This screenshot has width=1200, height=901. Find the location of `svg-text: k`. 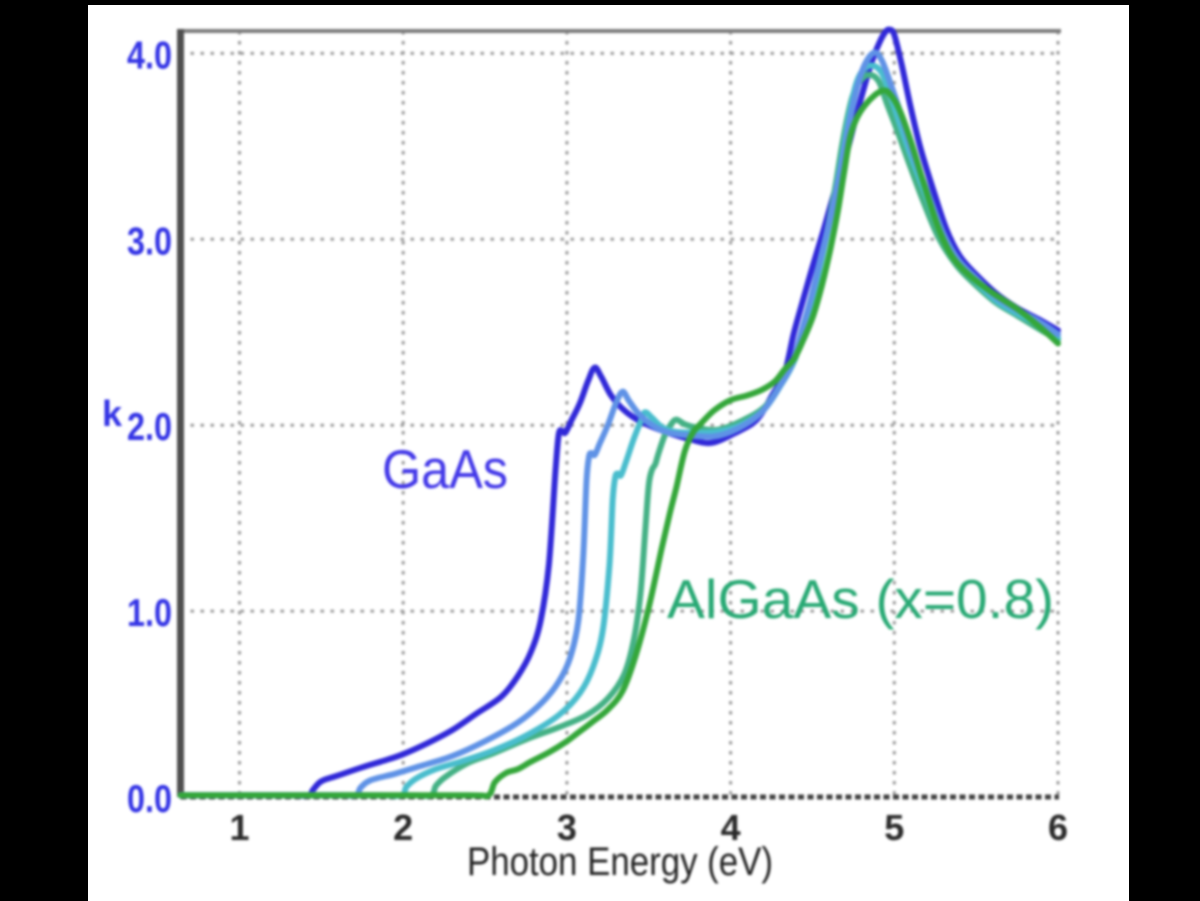

svg-text: k is located at coordinates (112, 413).